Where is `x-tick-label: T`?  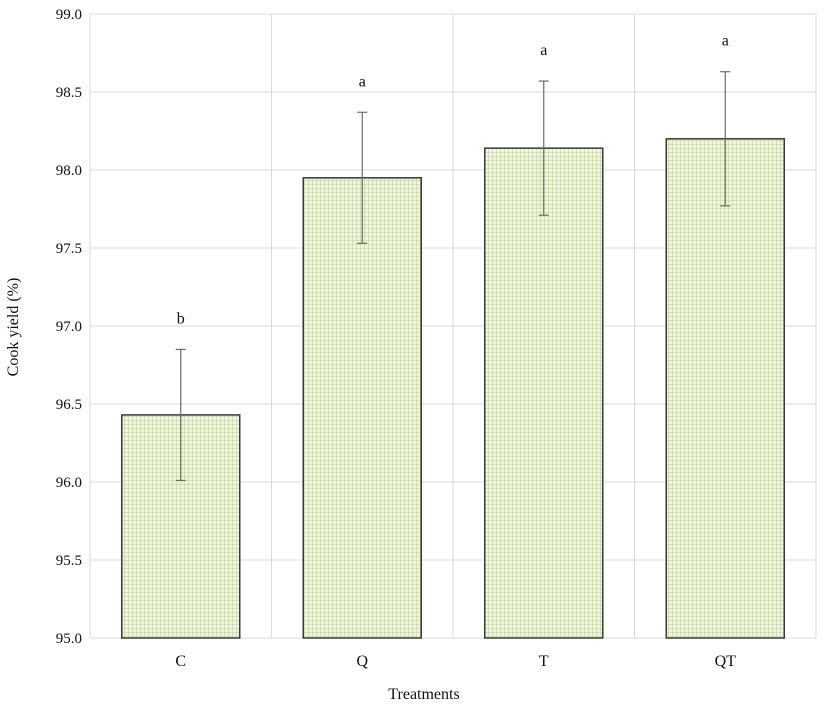
x-tick-label: T is located at coordinates (544, 661).